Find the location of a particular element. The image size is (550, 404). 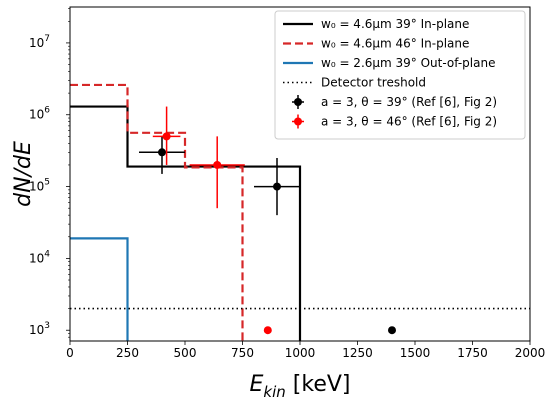

x-tick-label: 1000 is located at coordinates (300, 353).